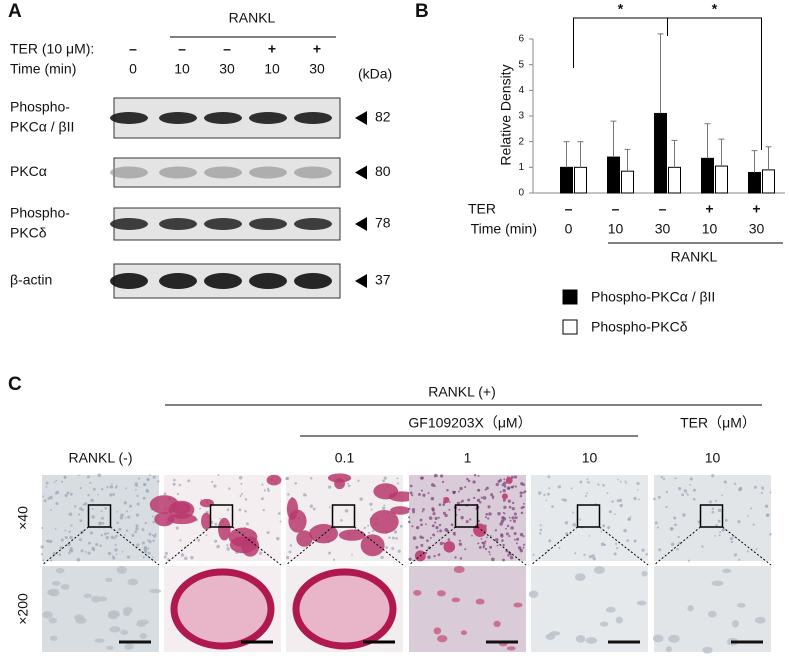 Image resolution: width=789 pixels, height=658 pixels. I want to click on time-label: 30, so click(227, 69).